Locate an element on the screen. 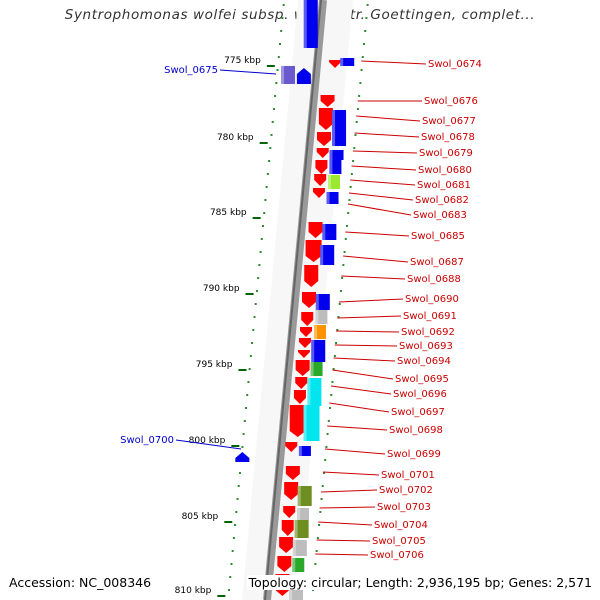 The width and height of the screenshot is (600, 600). scale-label: 775 kbp is located at coordinates (242, 61).